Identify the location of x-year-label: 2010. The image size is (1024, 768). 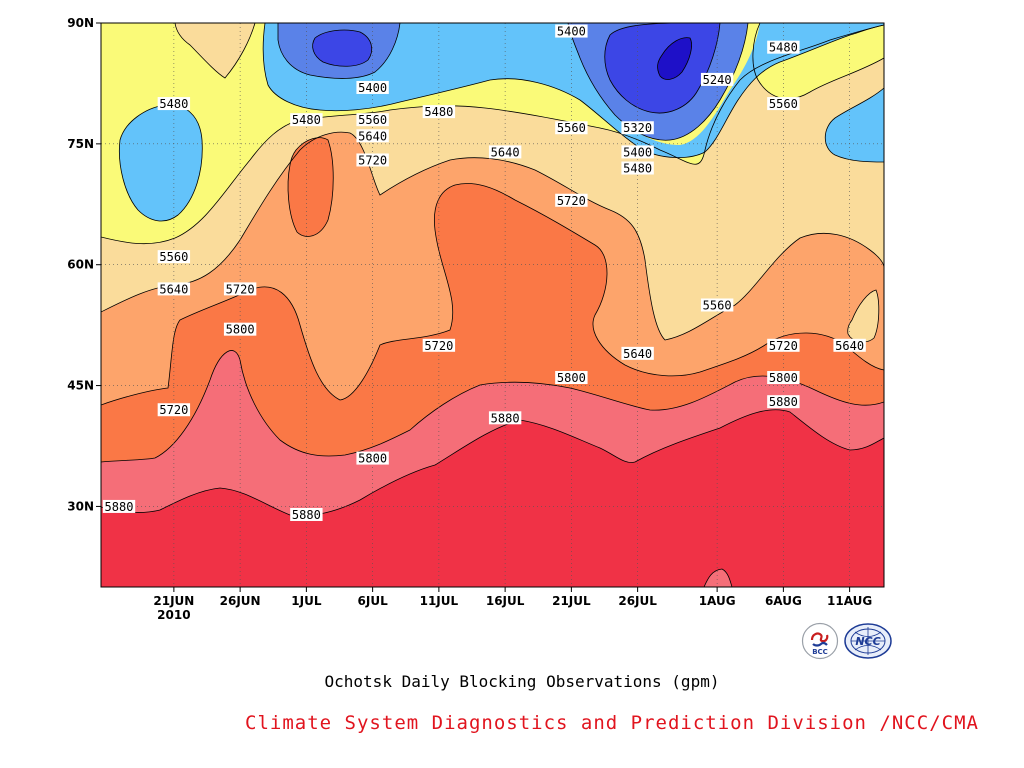
(173, 615).